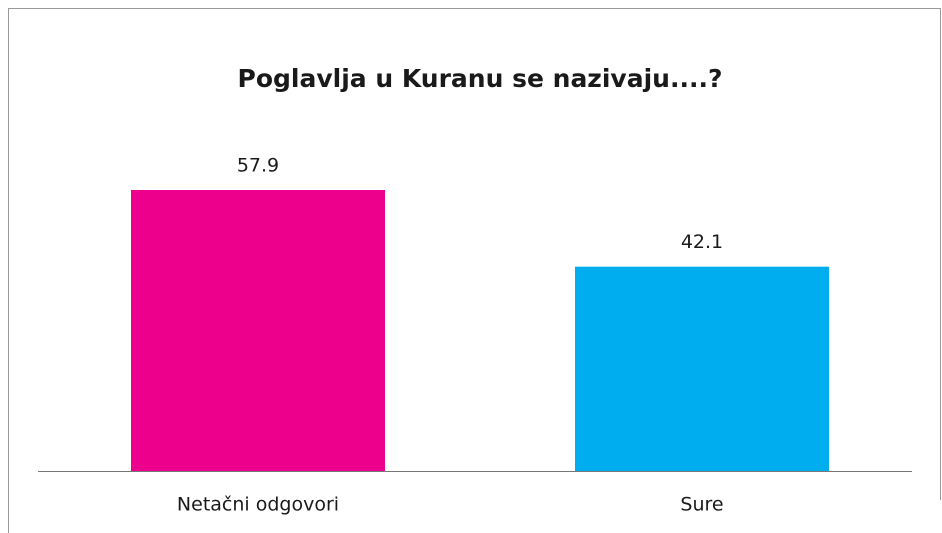  What do you see at coordinates (480, 78) in the screenshot?
I see `chart-title: Poglavlja u Kuranu se nazivaju....?` at bounding box center [480, 78].